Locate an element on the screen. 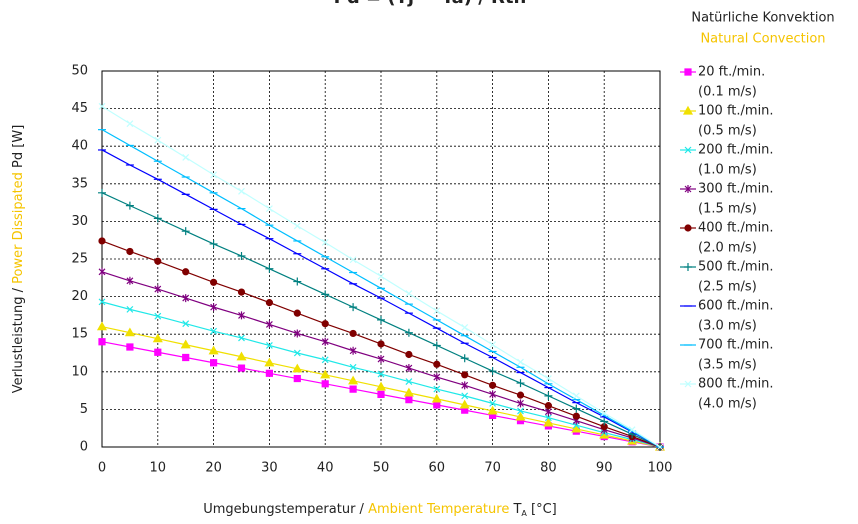  y-tick-label: 45 is located at coordinates (79, 108).